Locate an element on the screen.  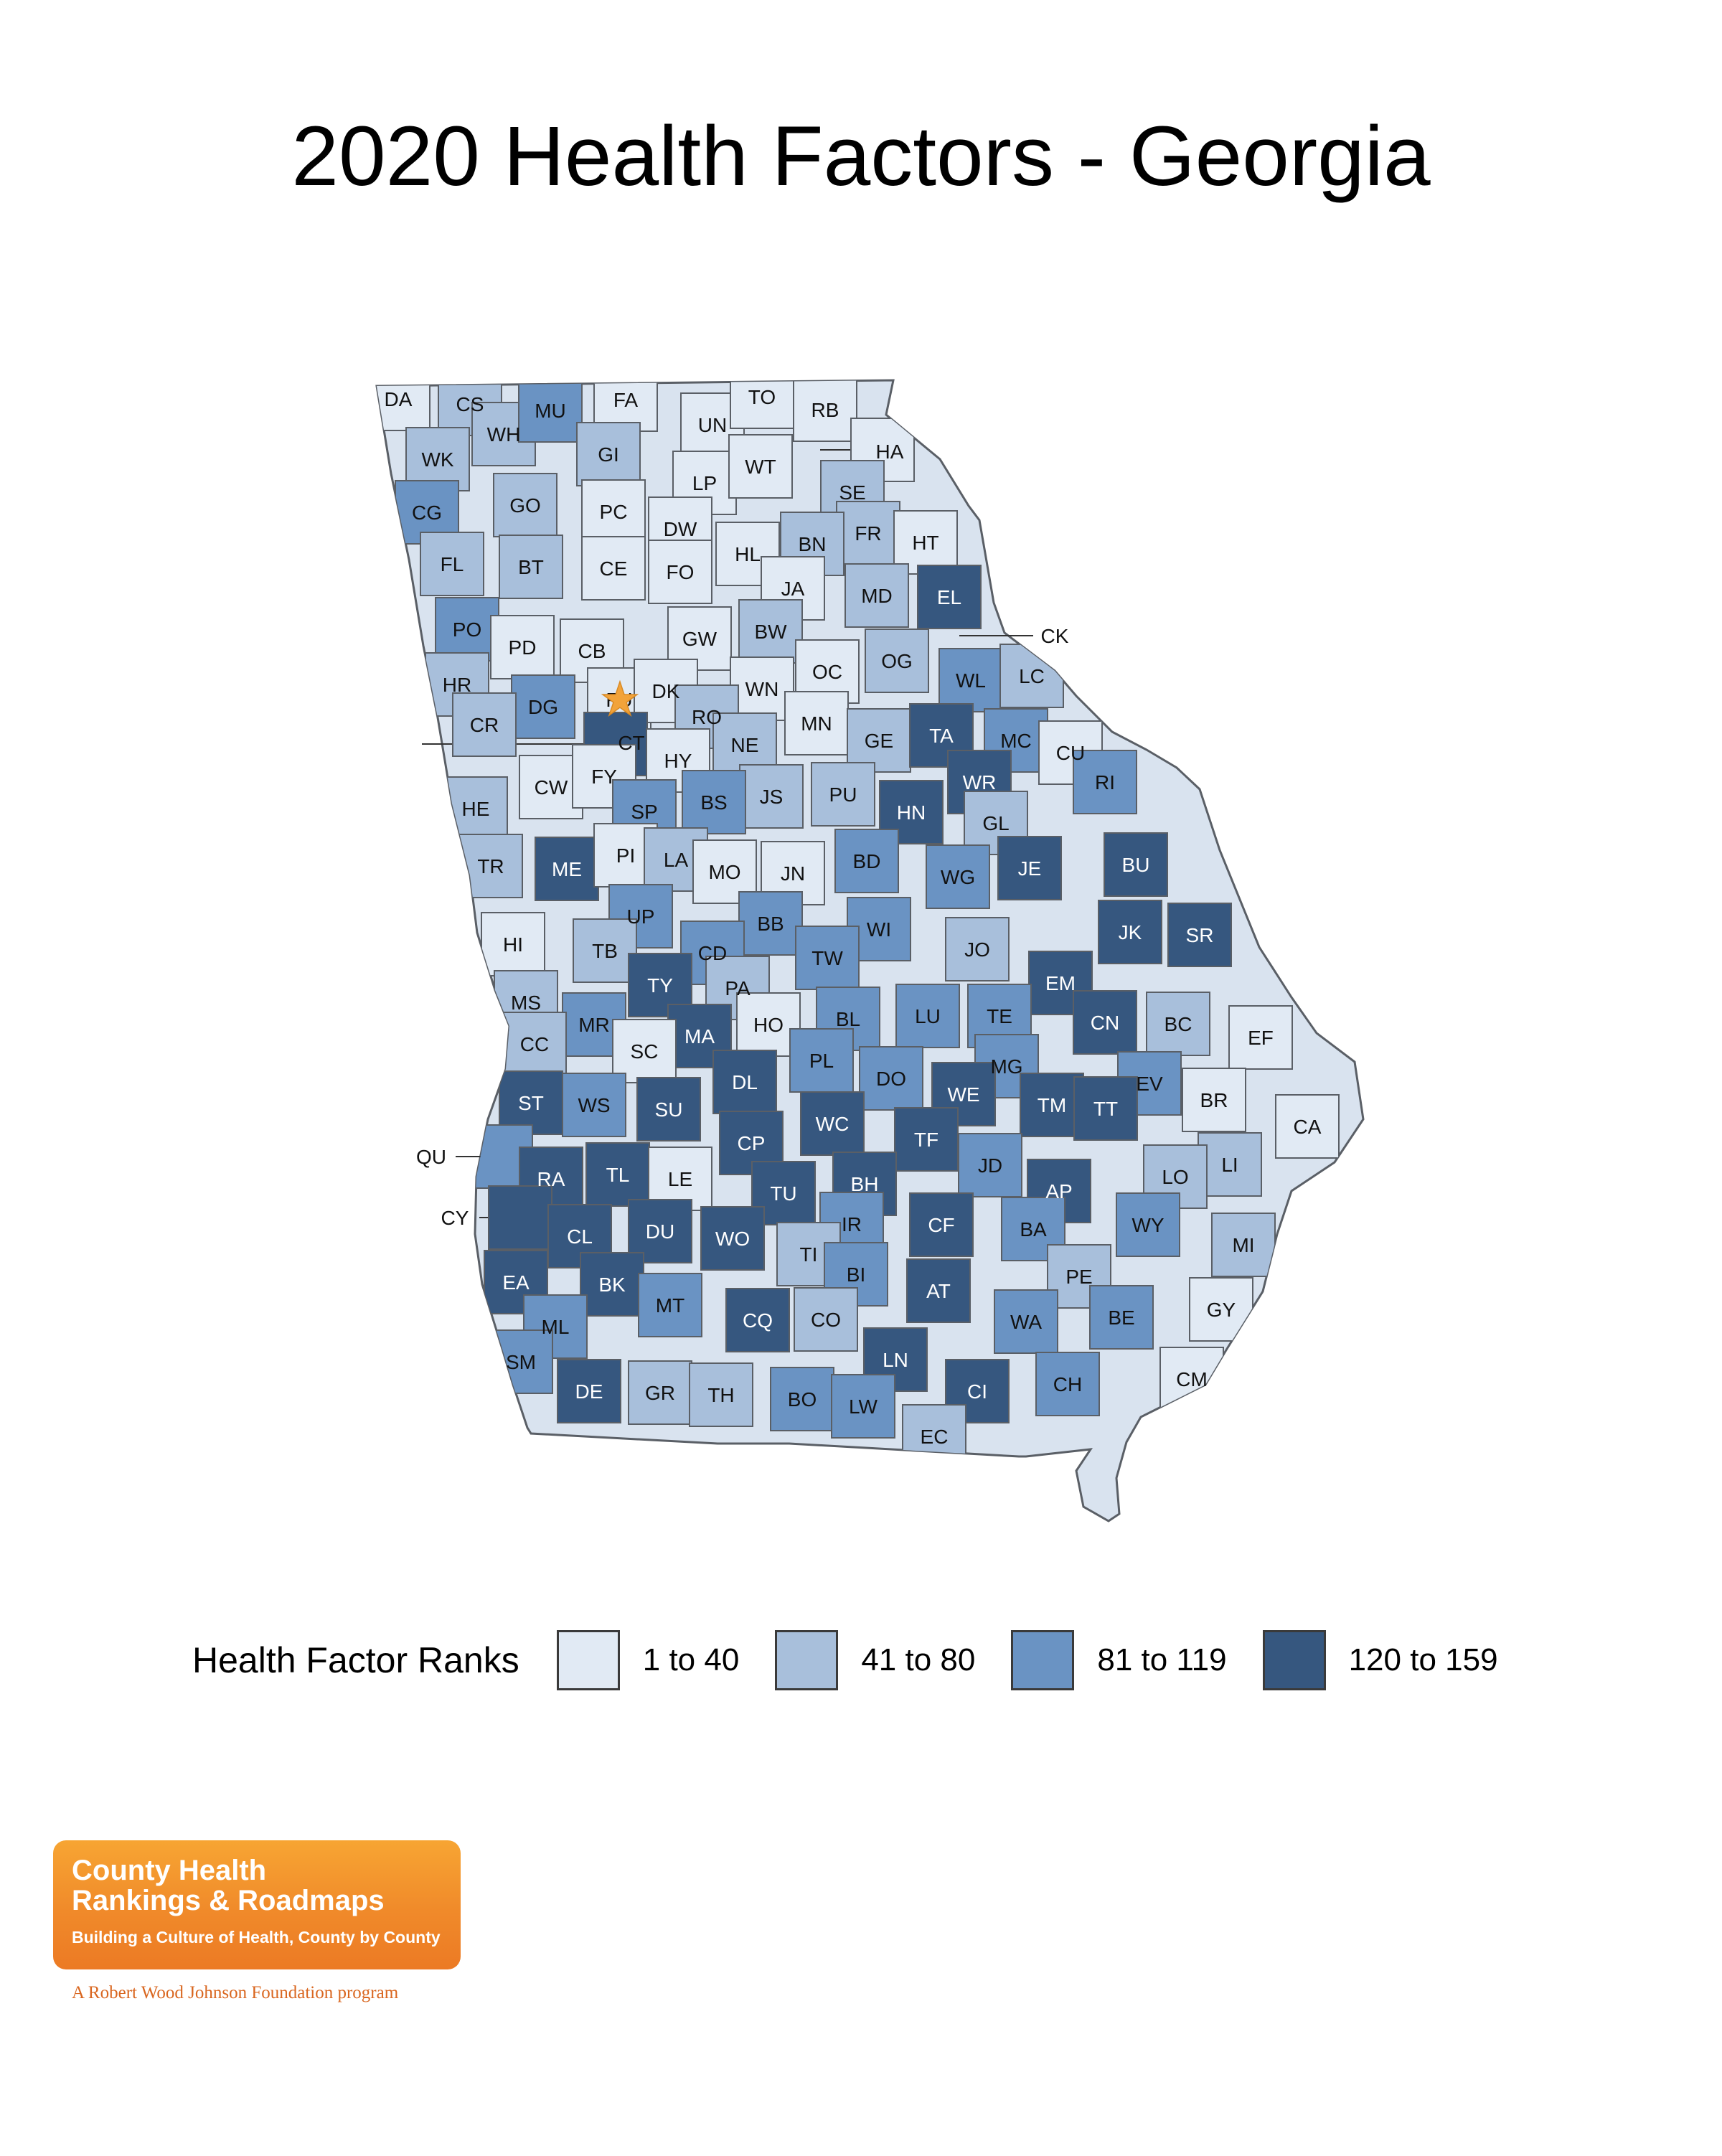
county-label-hr: HR is located at coordinates (457, 685).